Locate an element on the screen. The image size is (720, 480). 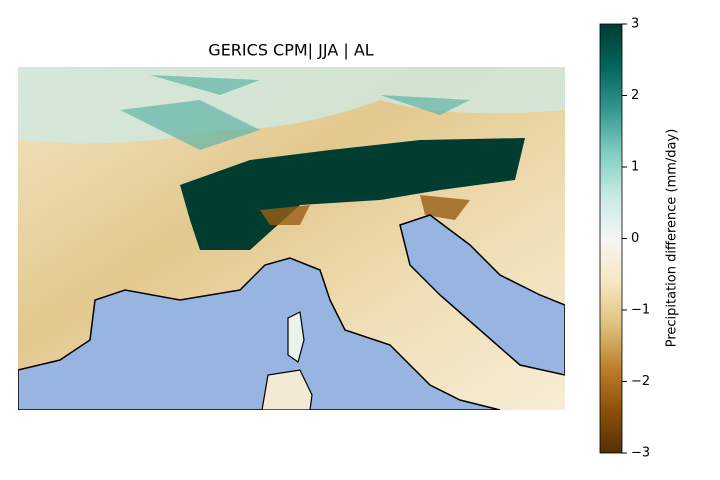
colorbar-tick-label: 0 is located at coordinates (635, 238).